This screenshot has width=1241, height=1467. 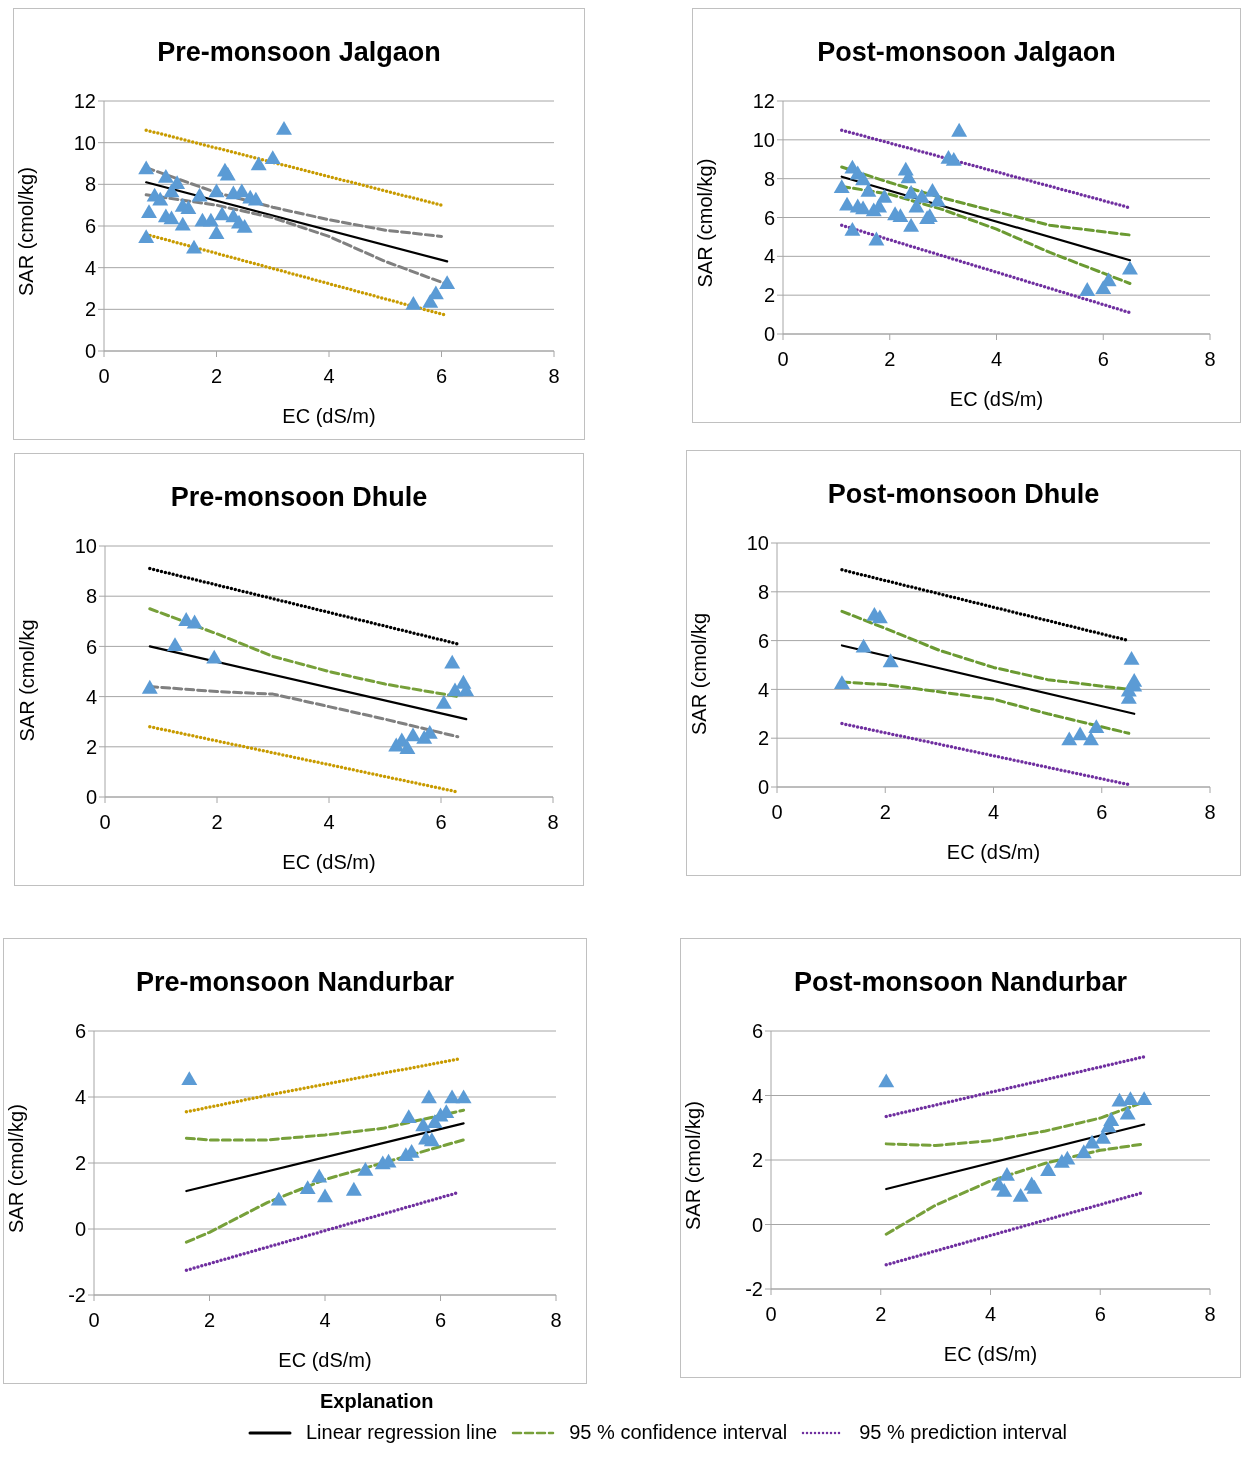 I want to click on chart-title: Post-monsoon Jalgaon, so click(x=966, y=53).